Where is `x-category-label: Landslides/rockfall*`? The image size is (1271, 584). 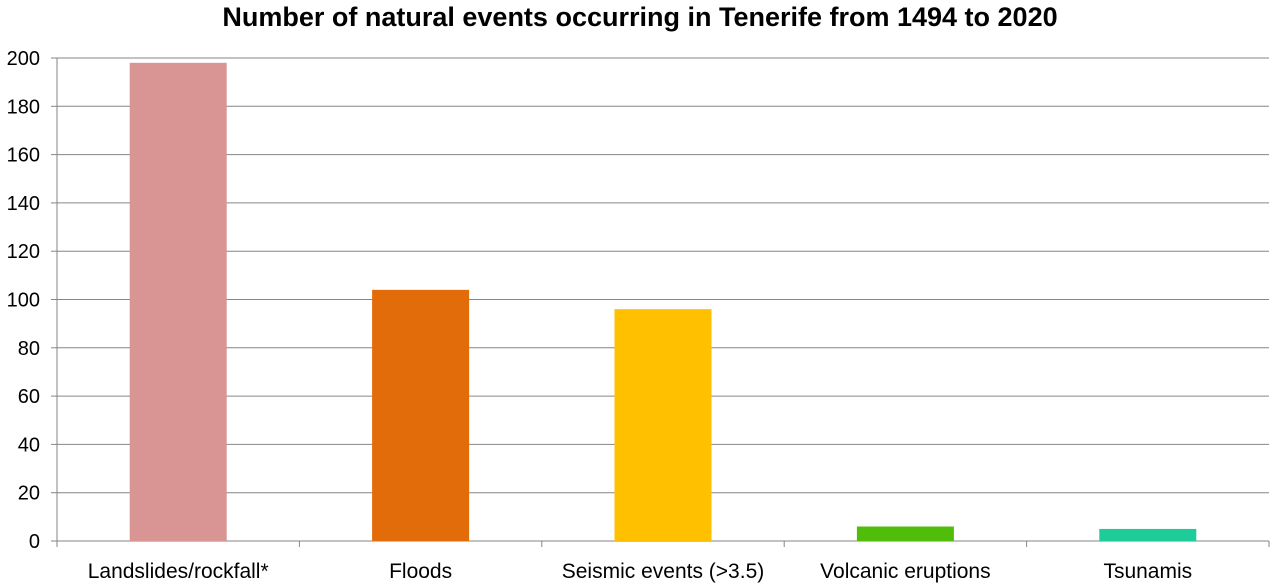 x-category-label: Landslides/rockfall* is located at coordinates (178, 571).